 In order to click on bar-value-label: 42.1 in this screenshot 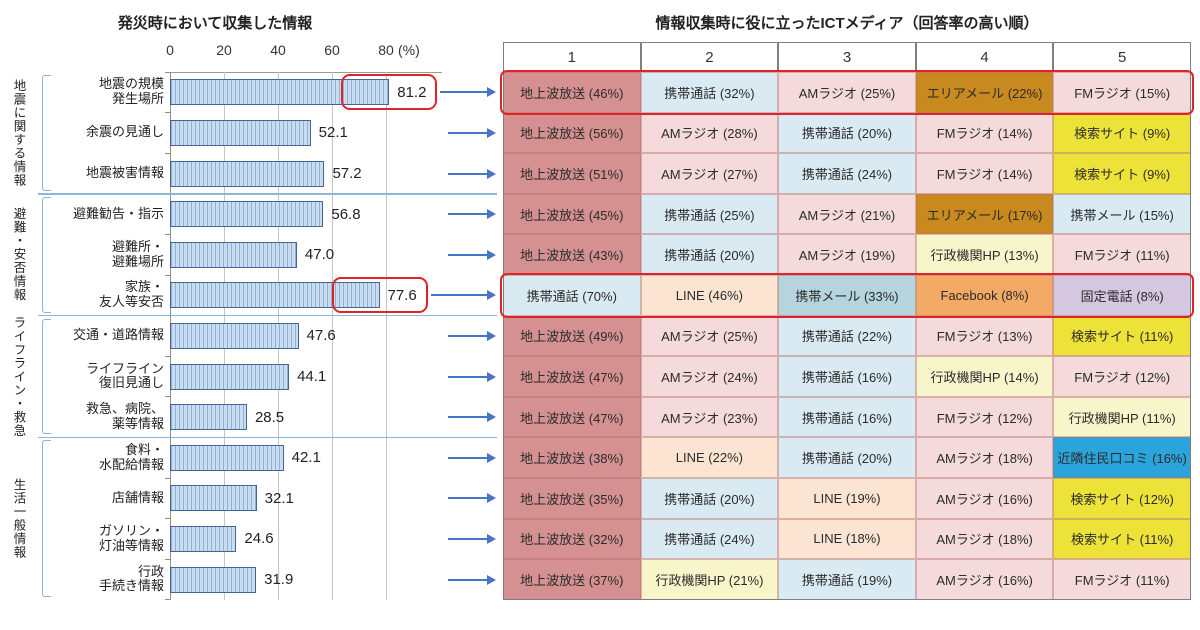, I will do `click(306, 458)`.